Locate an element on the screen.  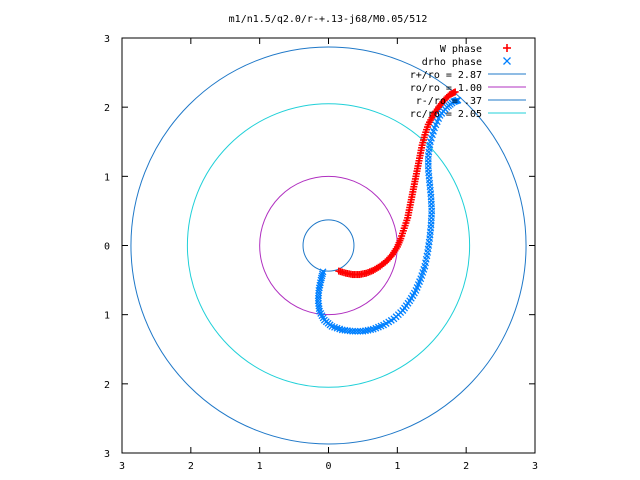
x-tick-label: 0 is located at coordinates (328, 466).